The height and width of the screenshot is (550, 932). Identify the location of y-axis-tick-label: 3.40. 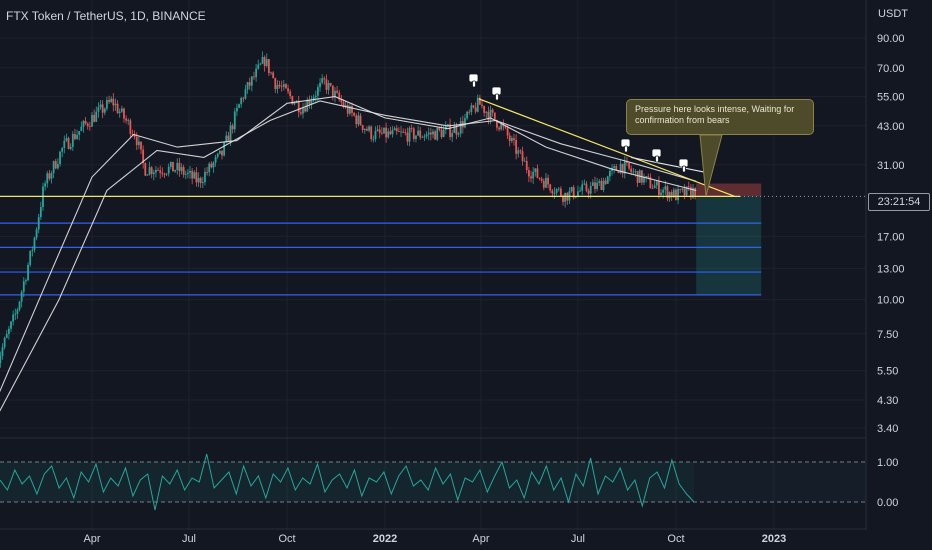
(887, 429).